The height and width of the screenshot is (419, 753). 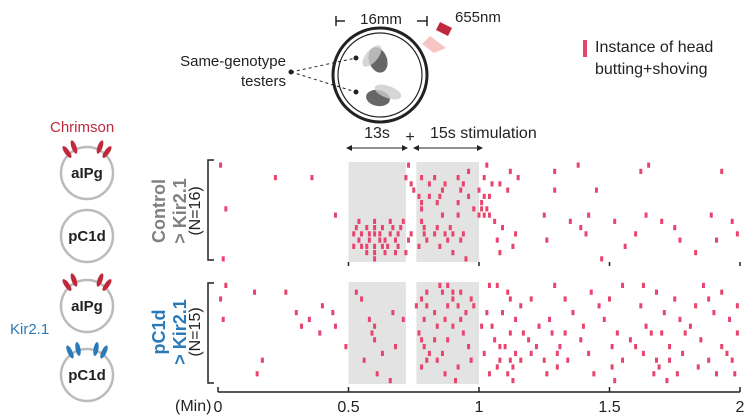 What do you see at coordinates (193, 406) in the screenshot?
I see `x-axis-label: (Min)` at bounding box center [193, 406].